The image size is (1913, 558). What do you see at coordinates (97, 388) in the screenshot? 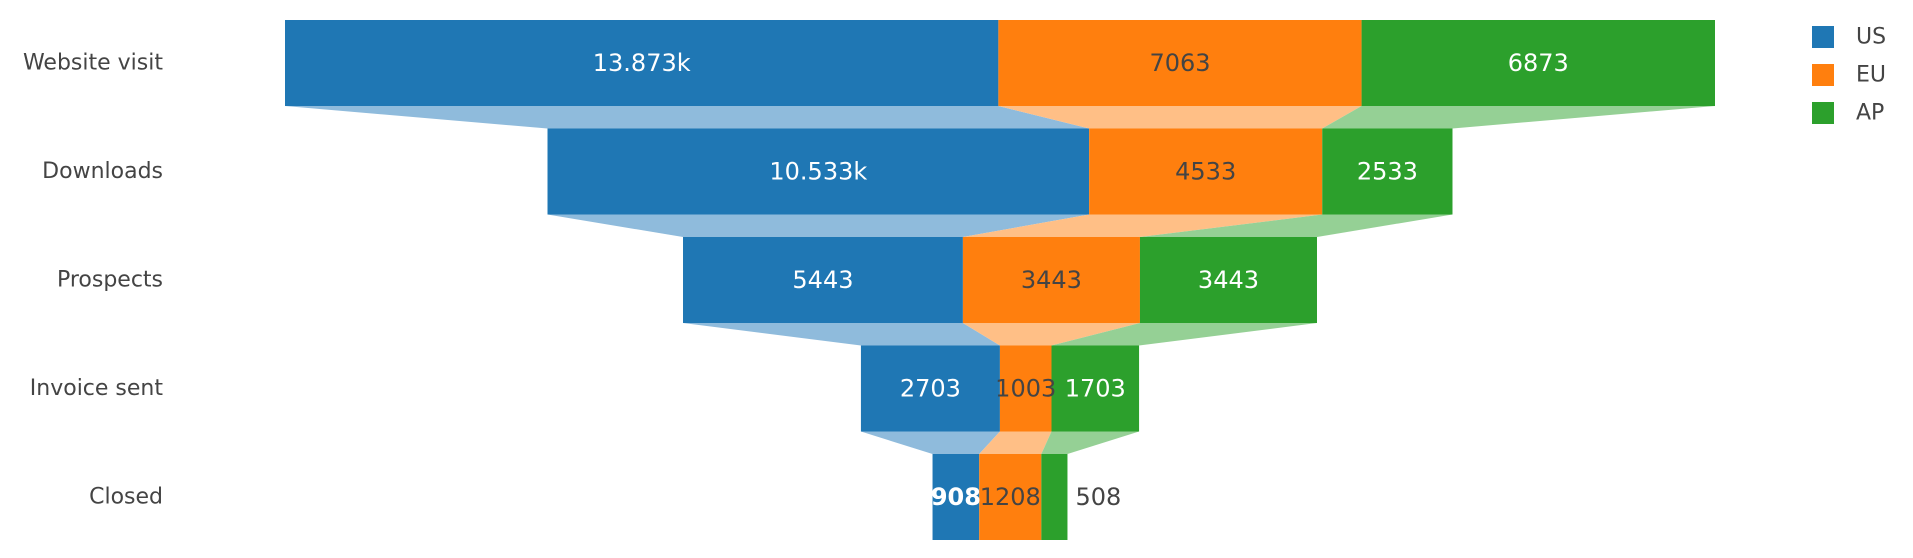
I see `stage-label-invoice-sent: Invoice sent` at bounding box center [97, 388].